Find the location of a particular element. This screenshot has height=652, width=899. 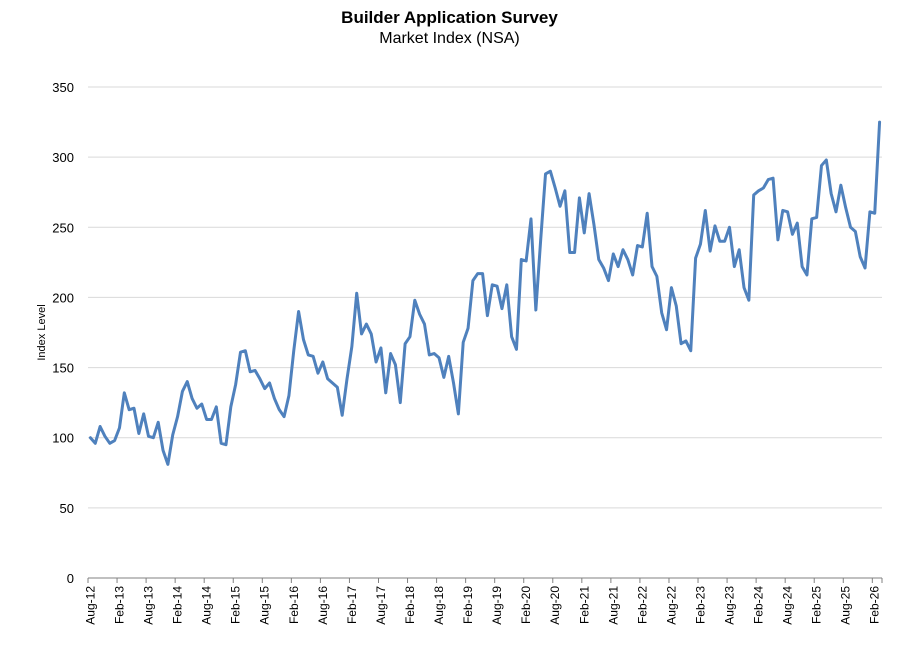

x-tick-label: Aug-25 is located at coordinates (846, 605).